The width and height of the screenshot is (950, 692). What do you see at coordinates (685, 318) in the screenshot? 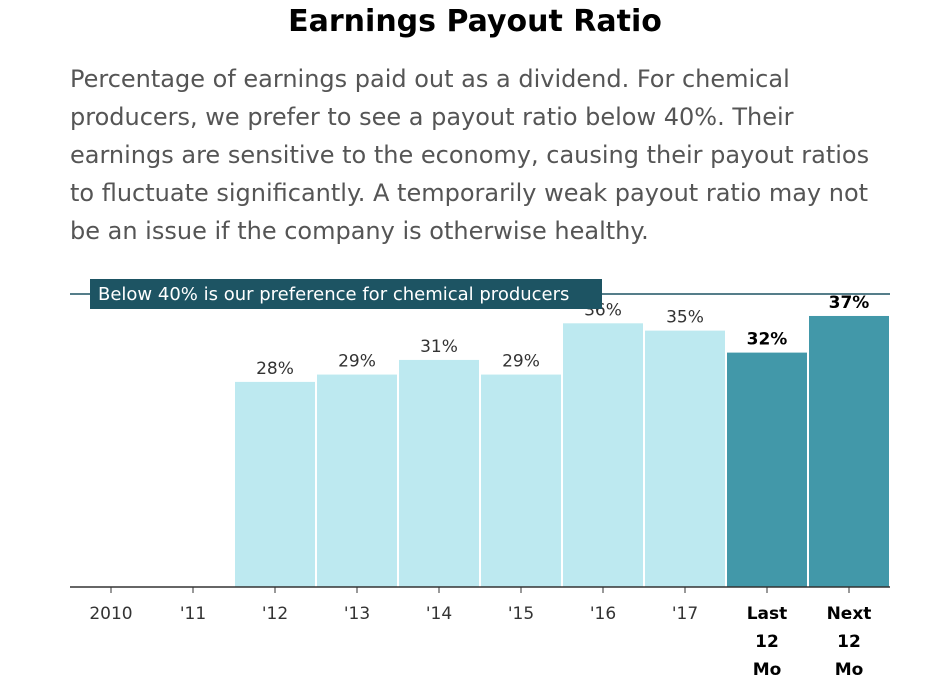
I see `value-label-7: 35%` at bounding box center [685, 318].